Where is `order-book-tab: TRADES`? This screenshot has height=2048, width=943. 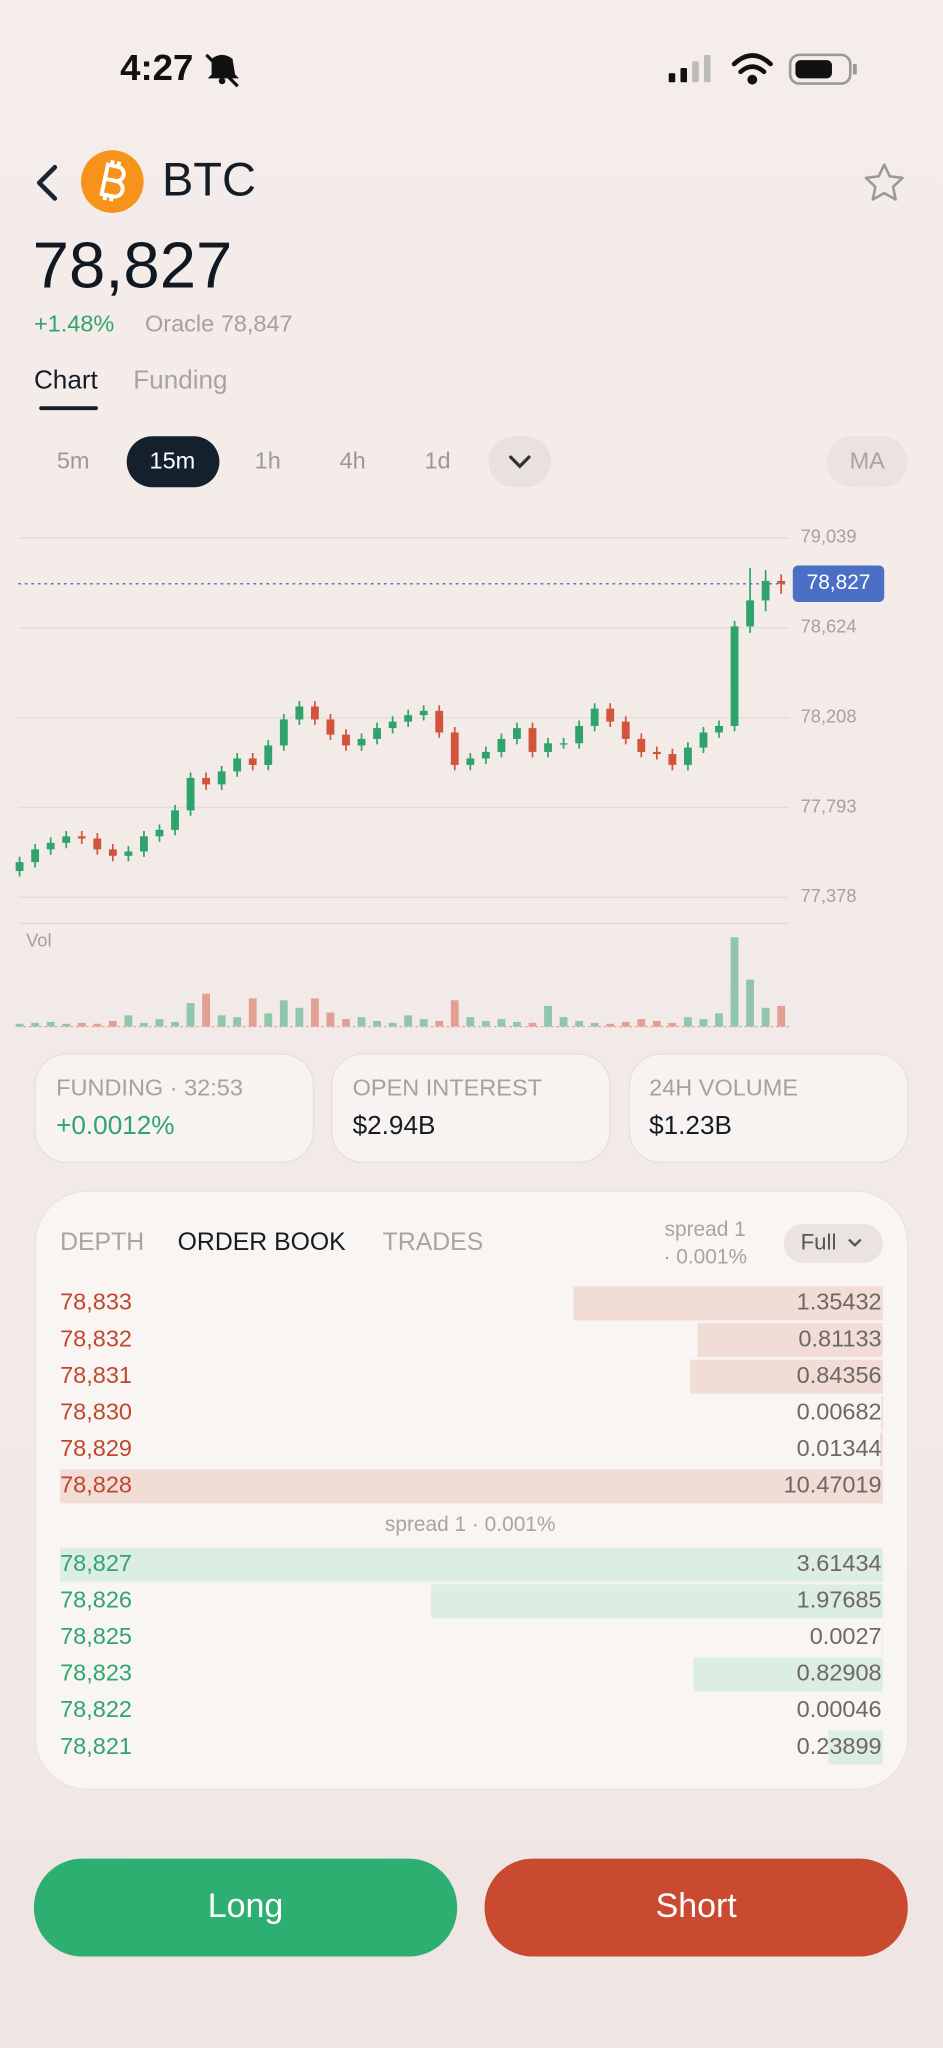
order-book-tab: TRADES is located at coordinates (433, 1242).